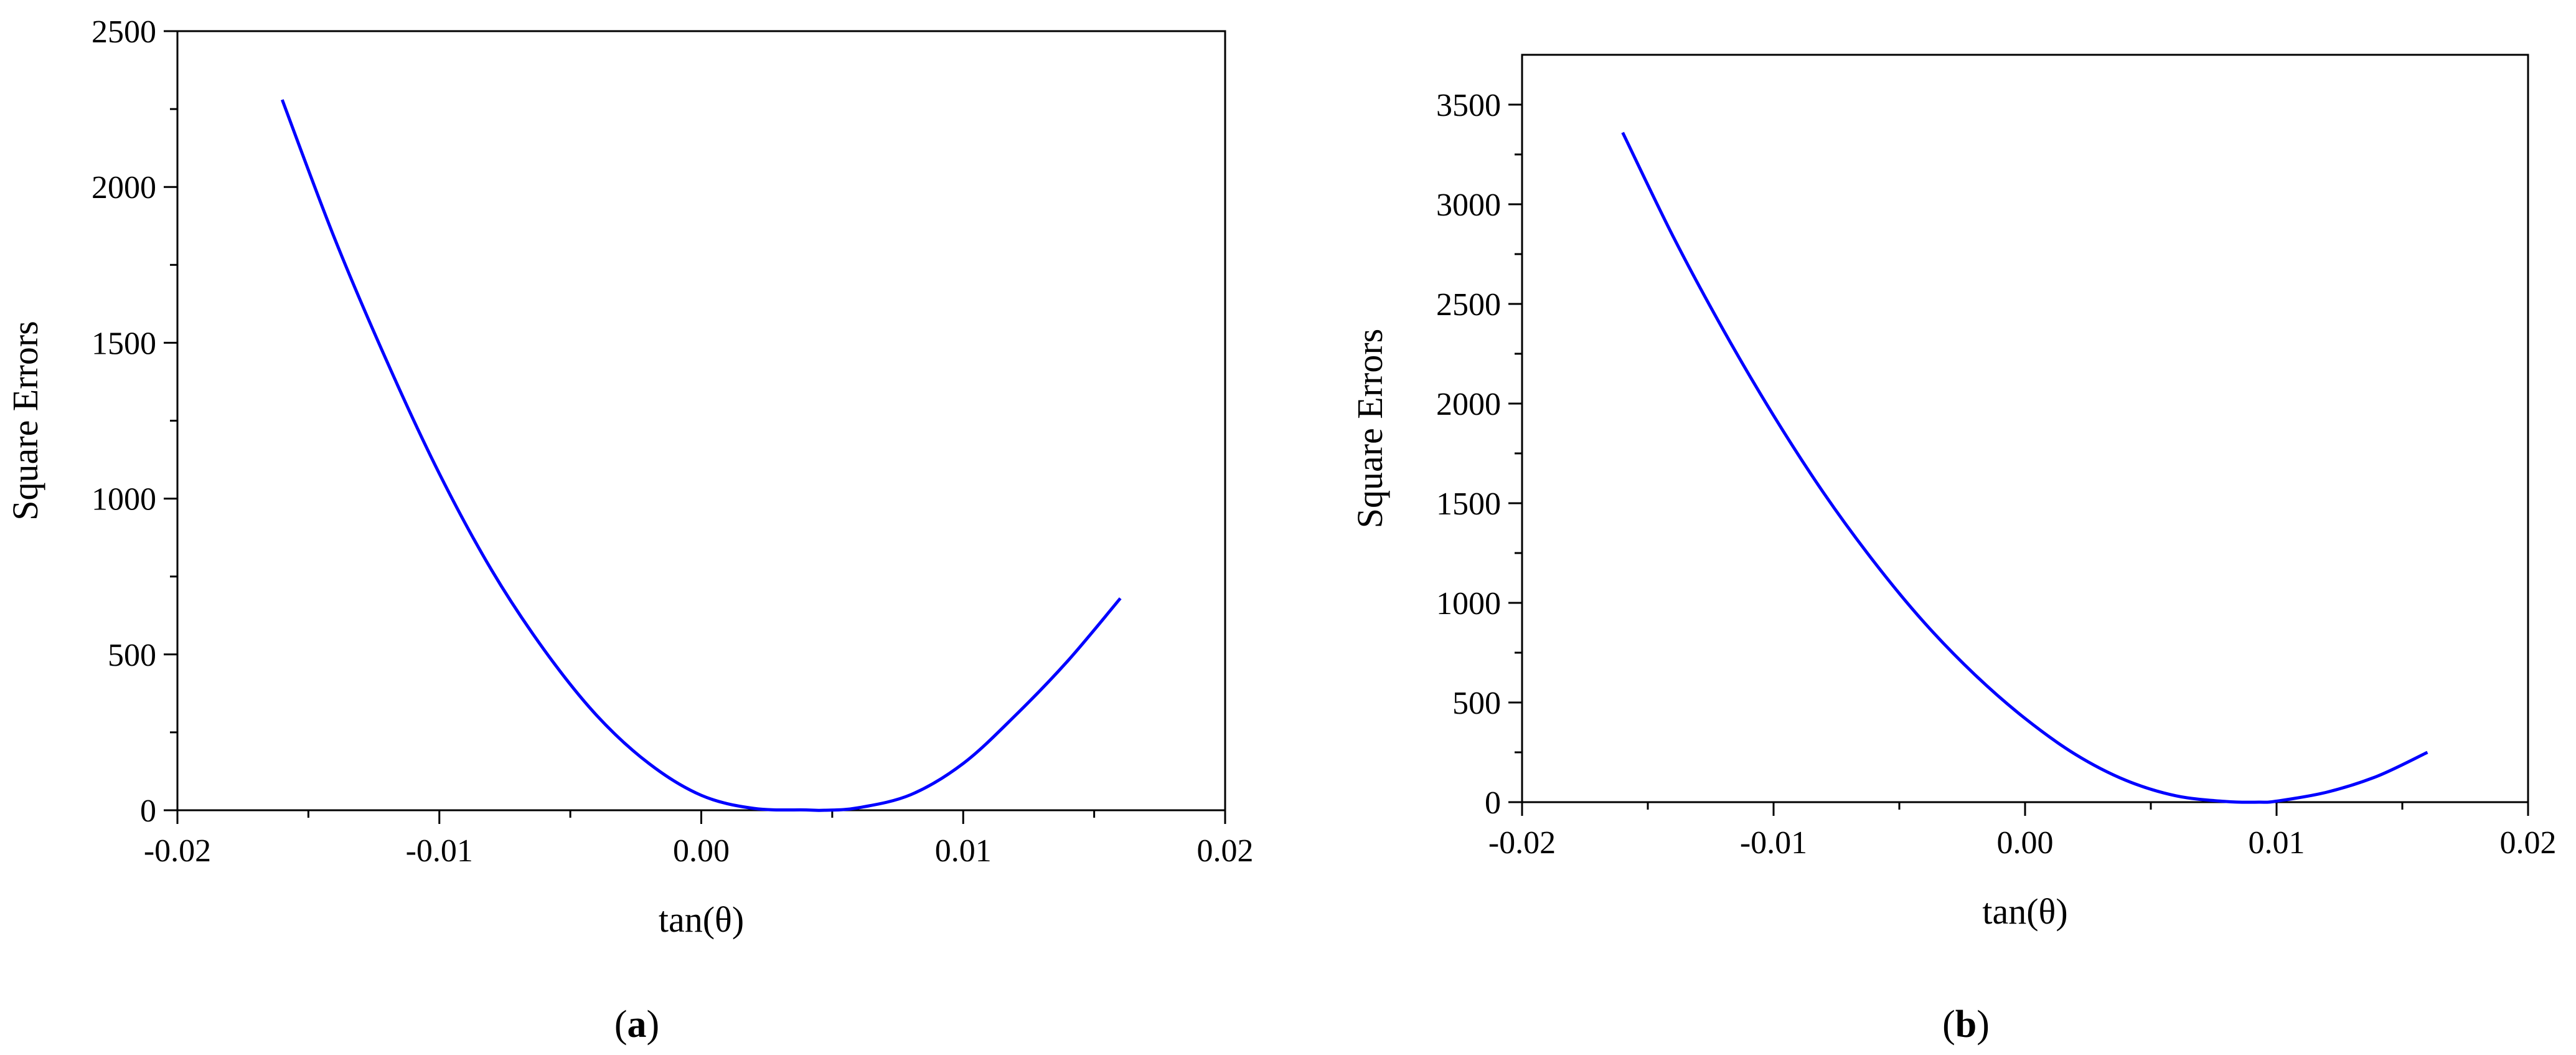 The width and height of the screenshot is (2576, 1055). I want to click on panel-label: (a), so click(636, 1024).